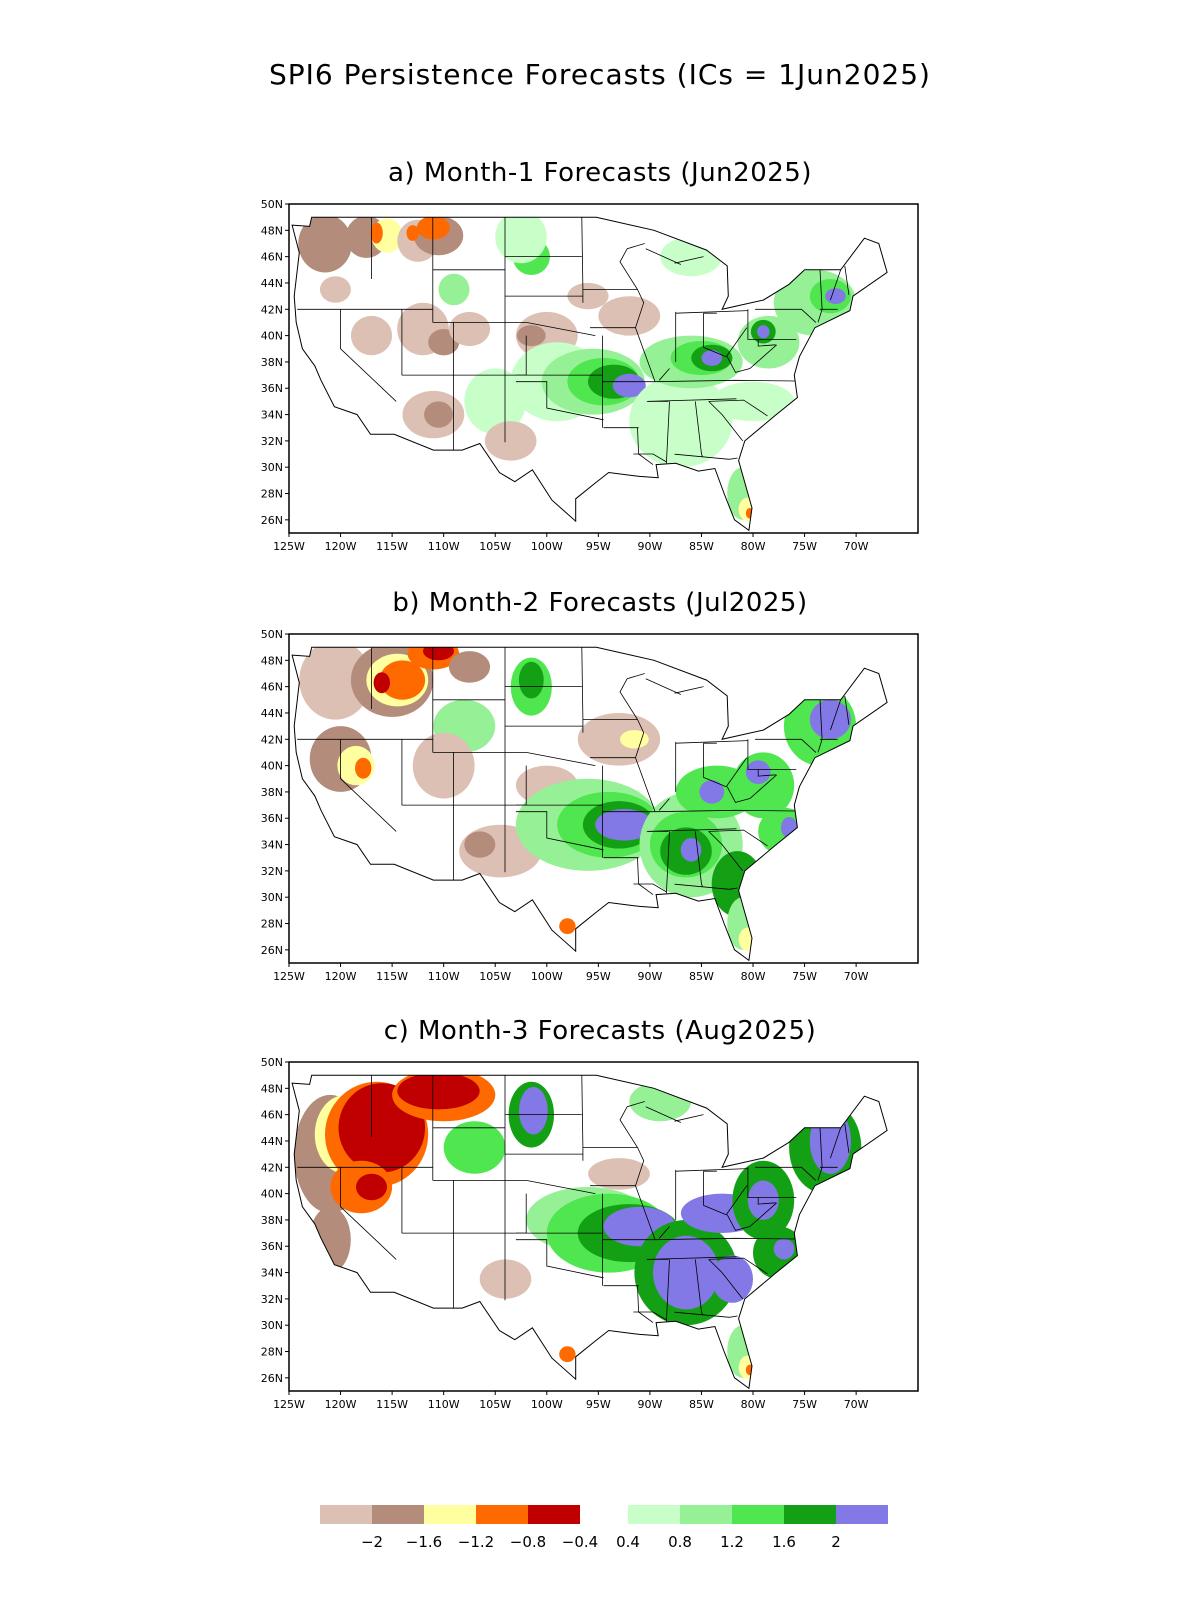  I want to click on lon-label: 70W, so click(856, 1404).